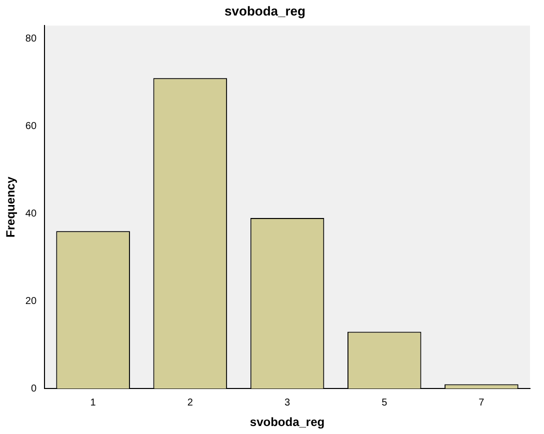 The height and width of the screenshot is (434, 544). Describe the element at coordinates (265, 10) in the screenshot. I see `chart-title: svoboda_reg` at that location.